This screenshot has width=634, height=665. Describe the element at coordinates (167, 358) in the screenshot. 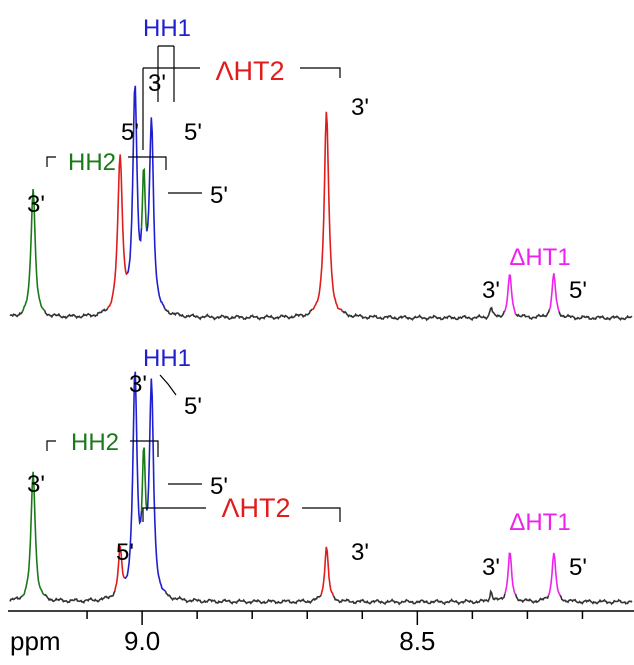

I see `annotation-hh1-bottom: HH1` at that location.